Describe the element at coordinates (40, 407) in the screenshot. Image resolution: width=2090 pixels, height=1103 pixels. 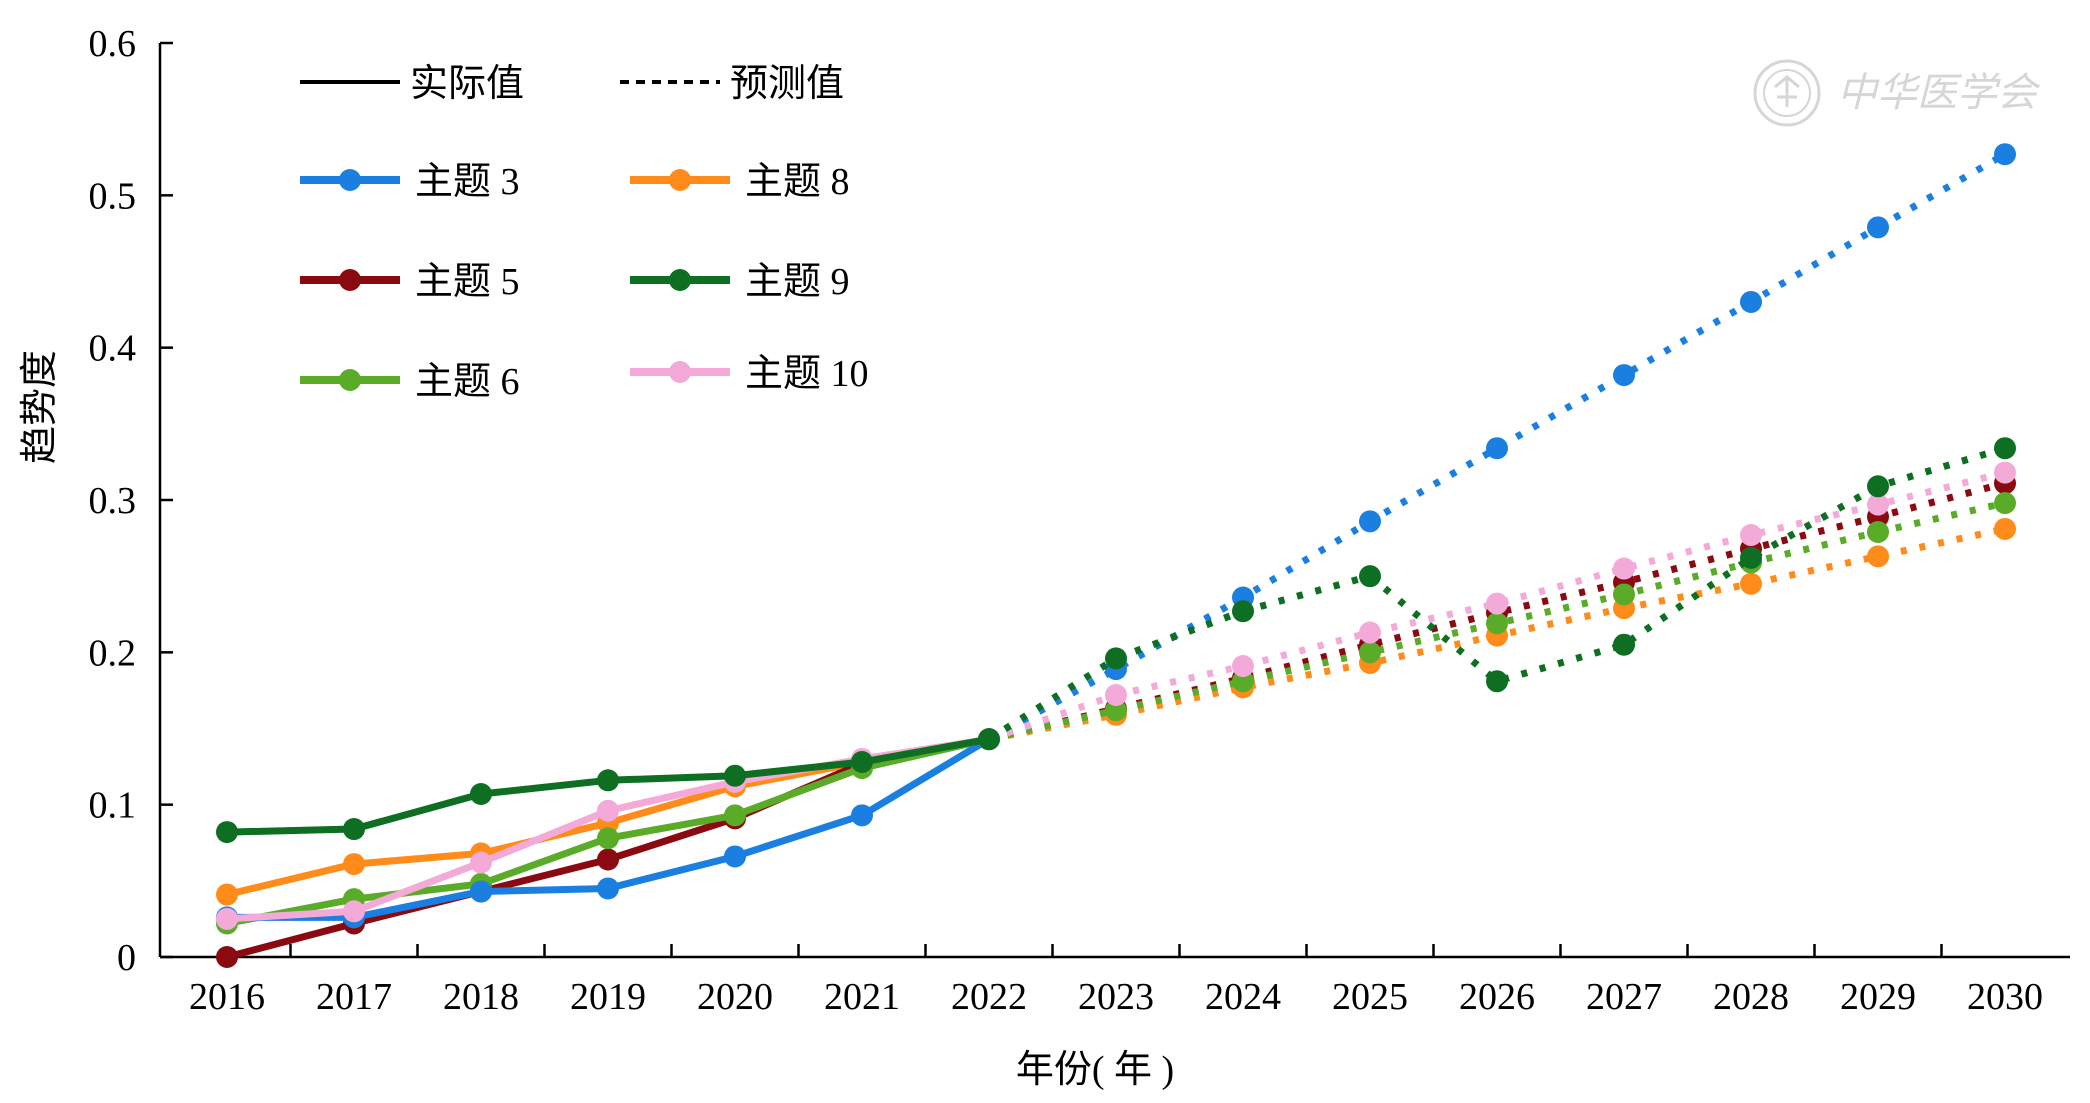
I see `y-axis-title: 趋势度` at that location.